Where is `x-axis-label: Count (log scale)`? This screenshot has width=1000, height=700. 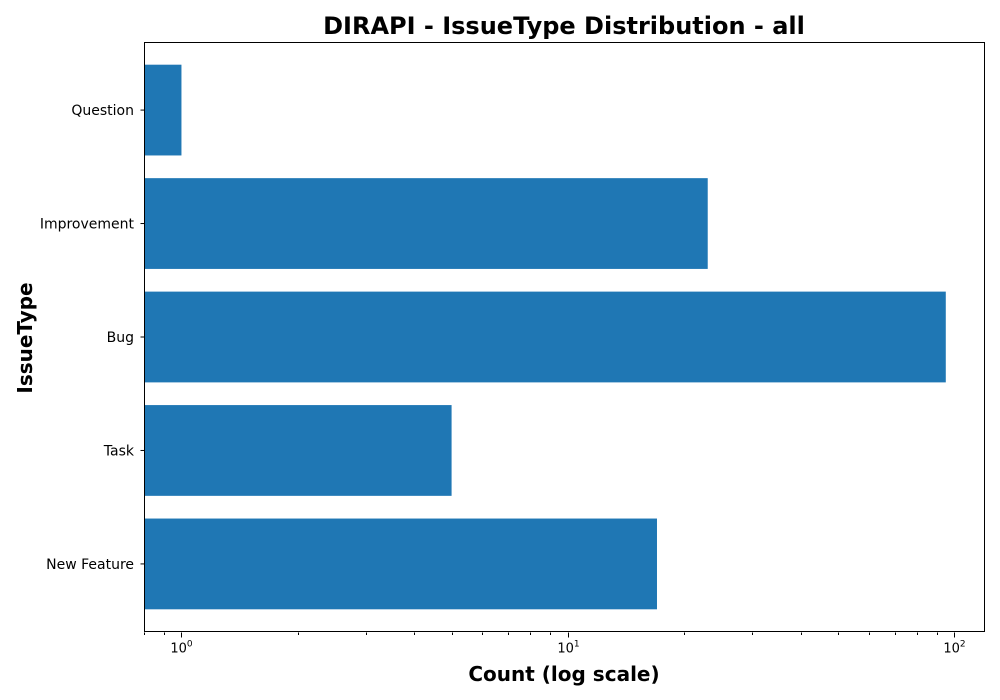 x-axis-label: Count (log scale) is located at coordinates (563, 674).